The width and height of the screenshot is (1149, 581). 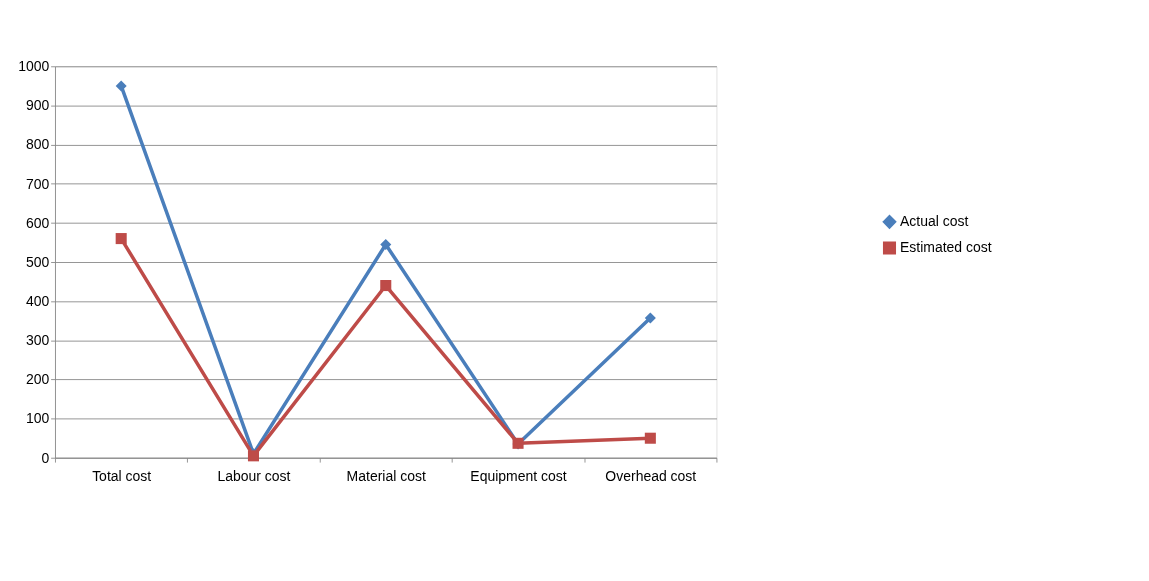 What do you see at coordinates (38, 301) in the screenshot?
I see `y-tick-label: 400` at bounding box center [38, 301].